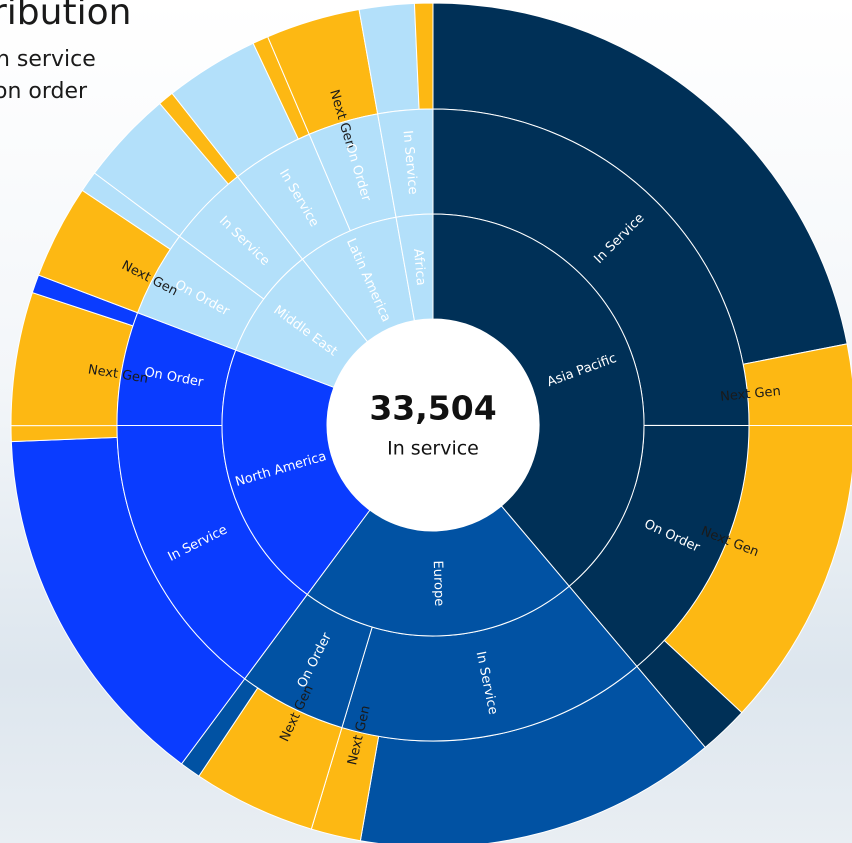  I want to click on segment-label: Next Gen, so click(751, 394).